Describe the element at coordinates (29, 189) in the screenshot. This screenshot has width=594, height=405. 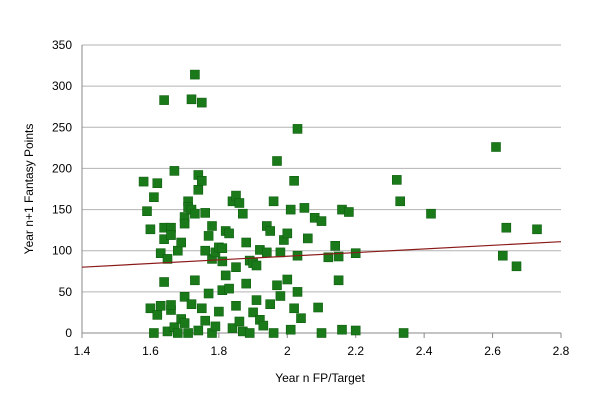
I see `y-axis-title: Year n+1 Fantasy Points` at that location.